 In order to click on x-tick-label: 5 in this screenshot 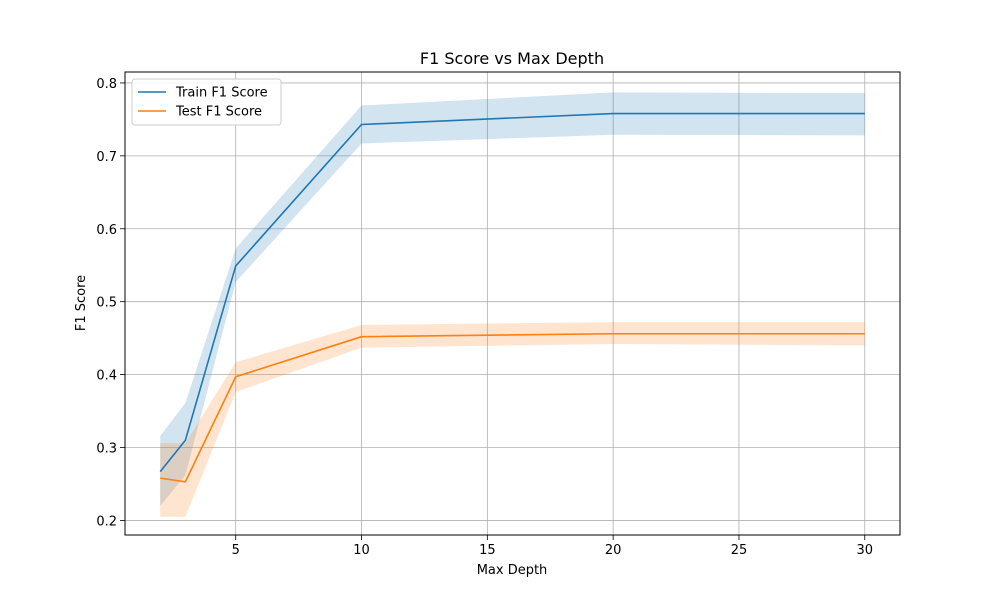, I will do `click(236, 550)`.